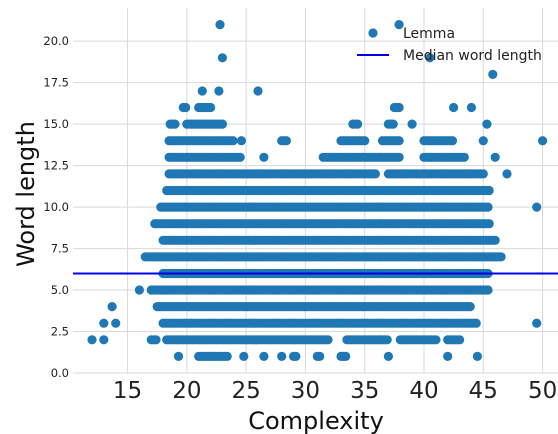 This screenshot has height=434, width=558. Describe the element at coordinates (364, 391) in the screenshot. I see `x-tick-label: 35` at that location.